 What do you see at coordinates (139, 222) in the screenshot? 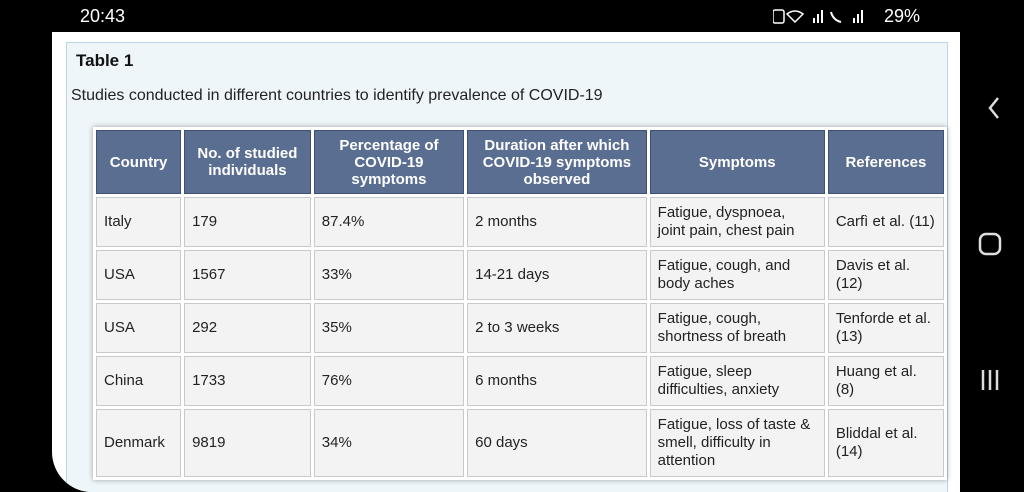
I see `table-cell: Italy` at bounding box center [139, 222].